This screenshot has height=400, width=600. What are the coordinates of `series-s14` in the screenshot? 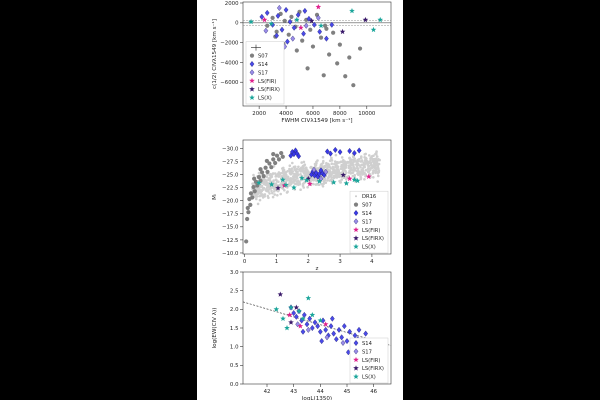 It's located at (325, 163).